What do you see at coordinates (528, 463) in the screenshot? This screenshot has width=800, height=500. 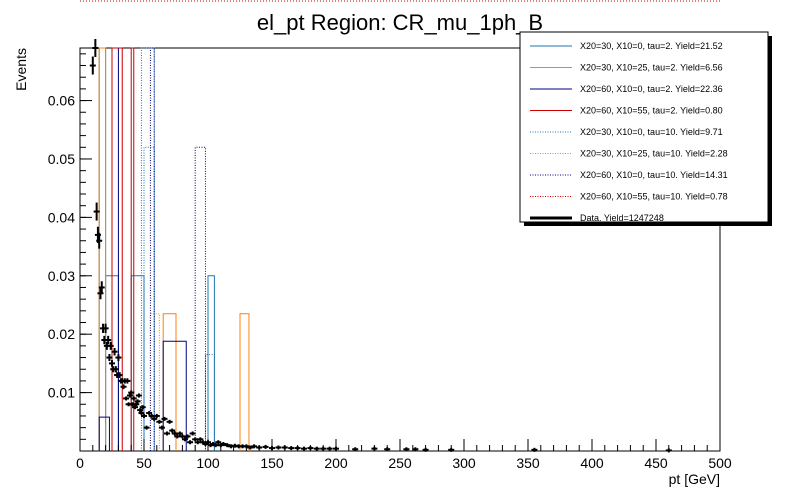 I see `x-tick-label-7: 350` at bounding box center [528, 463].